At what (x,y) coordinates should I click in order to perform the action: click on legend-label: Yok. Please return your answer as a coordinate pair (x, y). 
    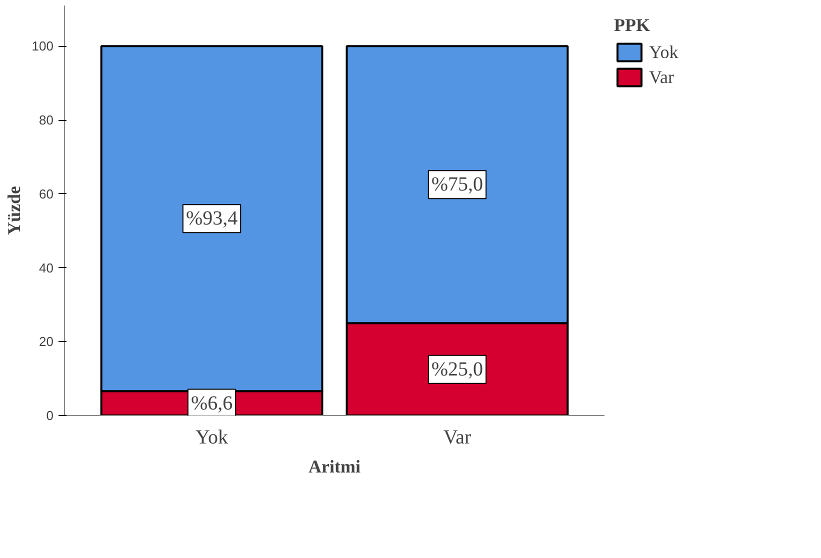
    Looking at the image, I should click on (663, 52).